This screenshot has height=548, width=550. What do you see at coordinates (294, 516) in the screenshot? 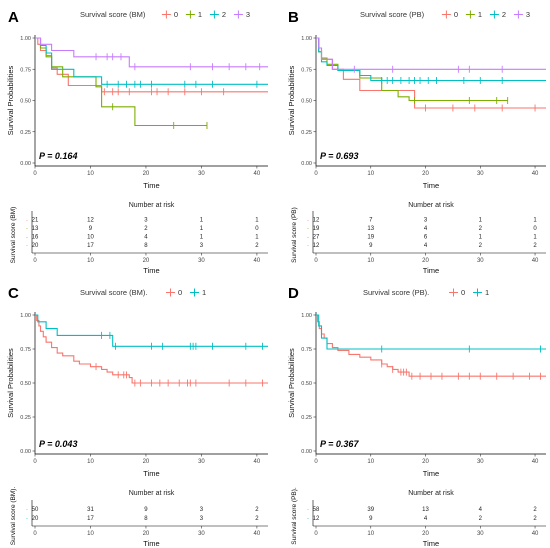
I see `risk-y-axis-title: Survival score (PB).` at bounding box center [294, 516].